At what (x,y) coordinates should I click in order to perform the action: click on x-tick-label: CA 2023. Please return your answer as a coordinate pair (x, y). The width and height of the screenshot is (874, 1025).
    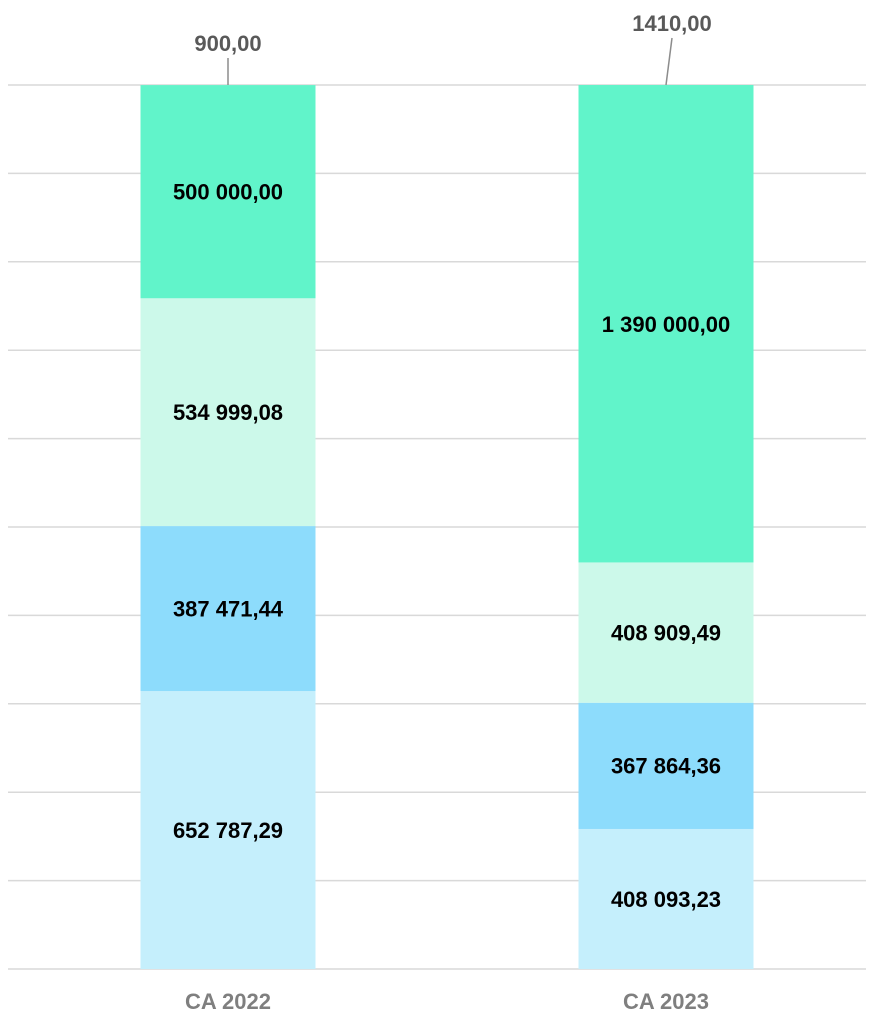
    Looking at the image, I should click on (666, 1001).